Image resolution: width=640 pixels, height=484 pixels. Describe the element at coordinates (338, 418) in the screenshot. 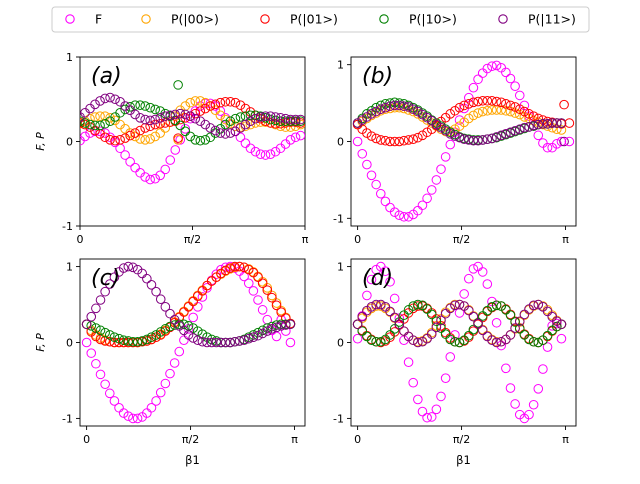

I see `y-tick-label: -1` at that location.